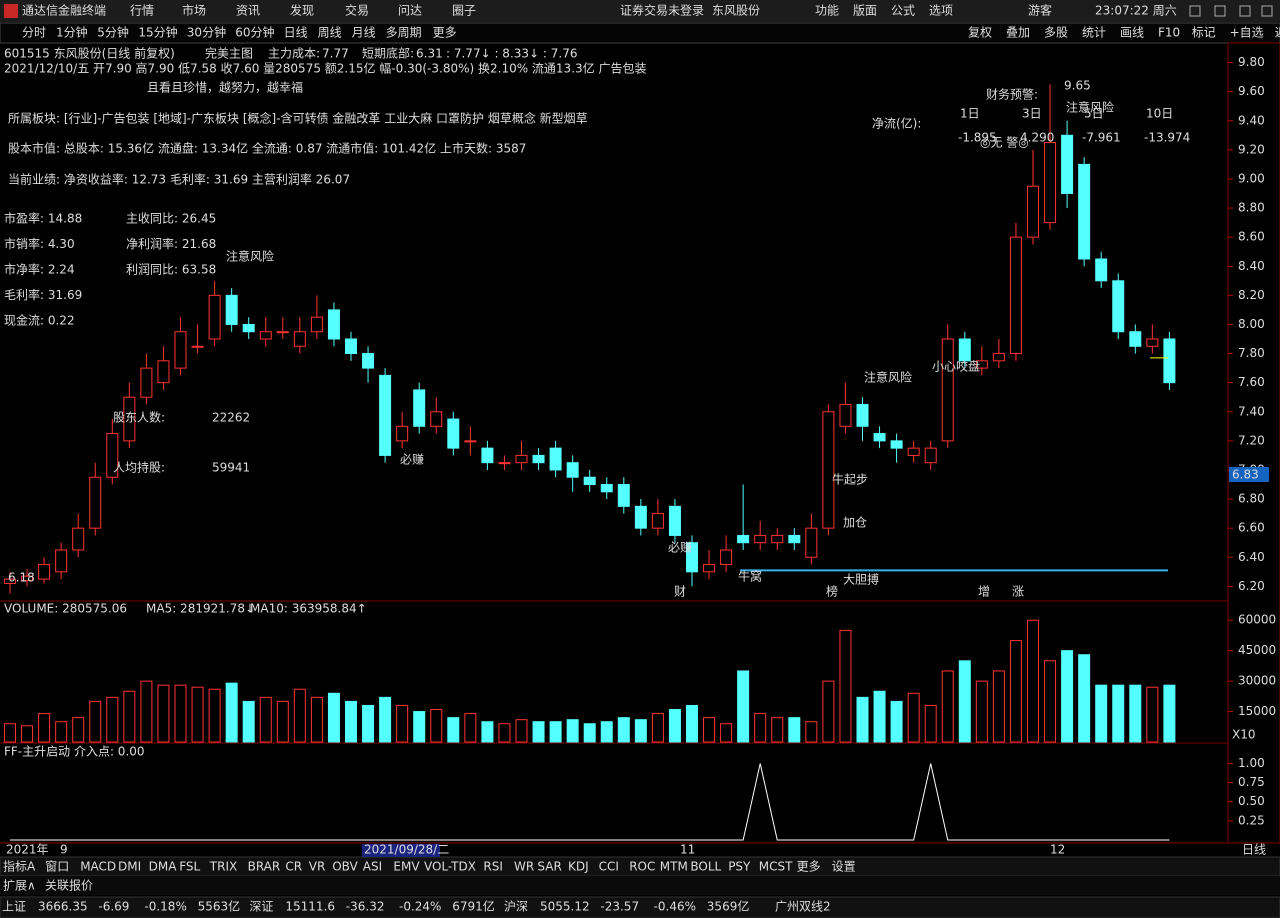 The image size is (1280, 918). I want to click on status-right: 广州双线2, so click(803, 907).